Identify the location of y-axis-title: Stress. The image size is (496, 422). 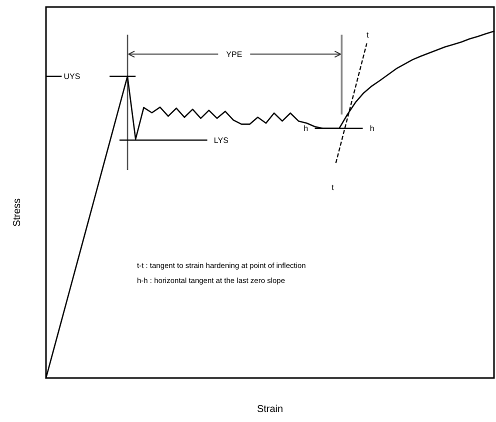
(17, 212).